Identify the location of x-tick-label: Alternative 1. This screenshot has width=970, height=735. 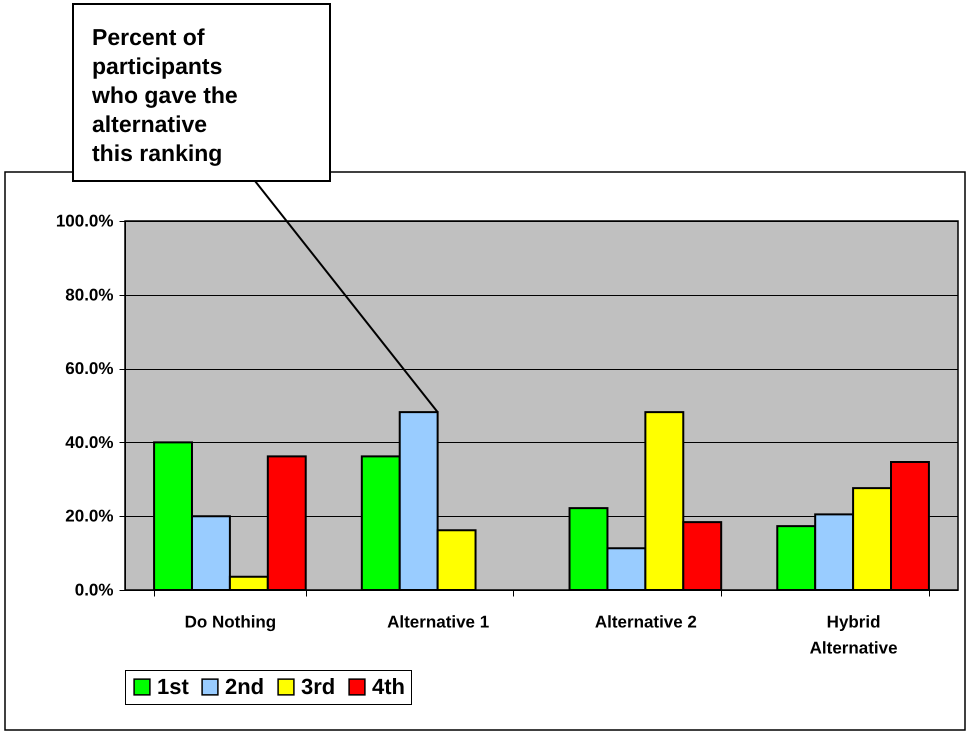
(438, 622).